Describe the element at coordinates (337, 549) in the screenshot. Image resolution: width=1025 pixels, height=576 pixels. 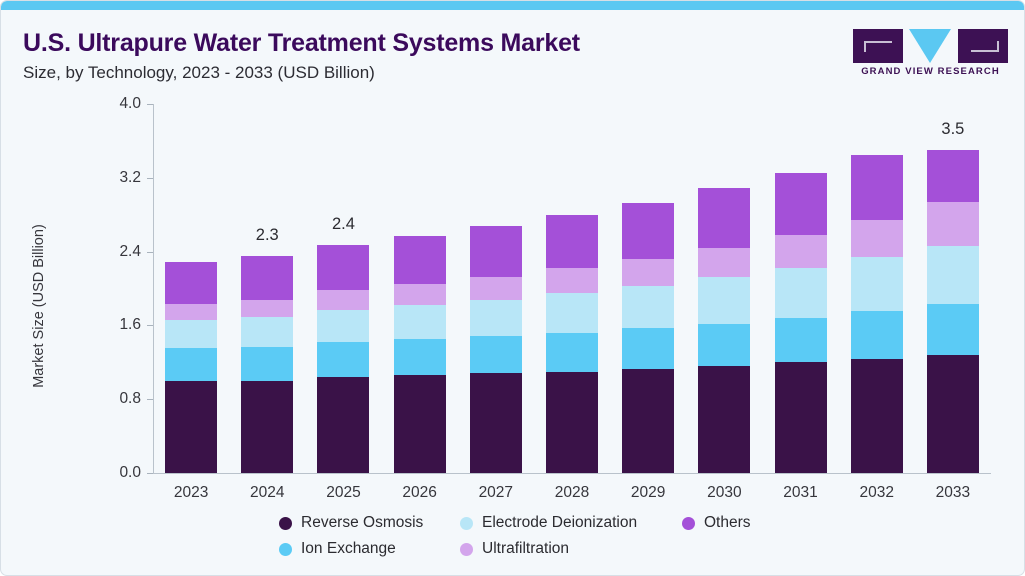
I see `legend-item: Ion Exchange` at that location.